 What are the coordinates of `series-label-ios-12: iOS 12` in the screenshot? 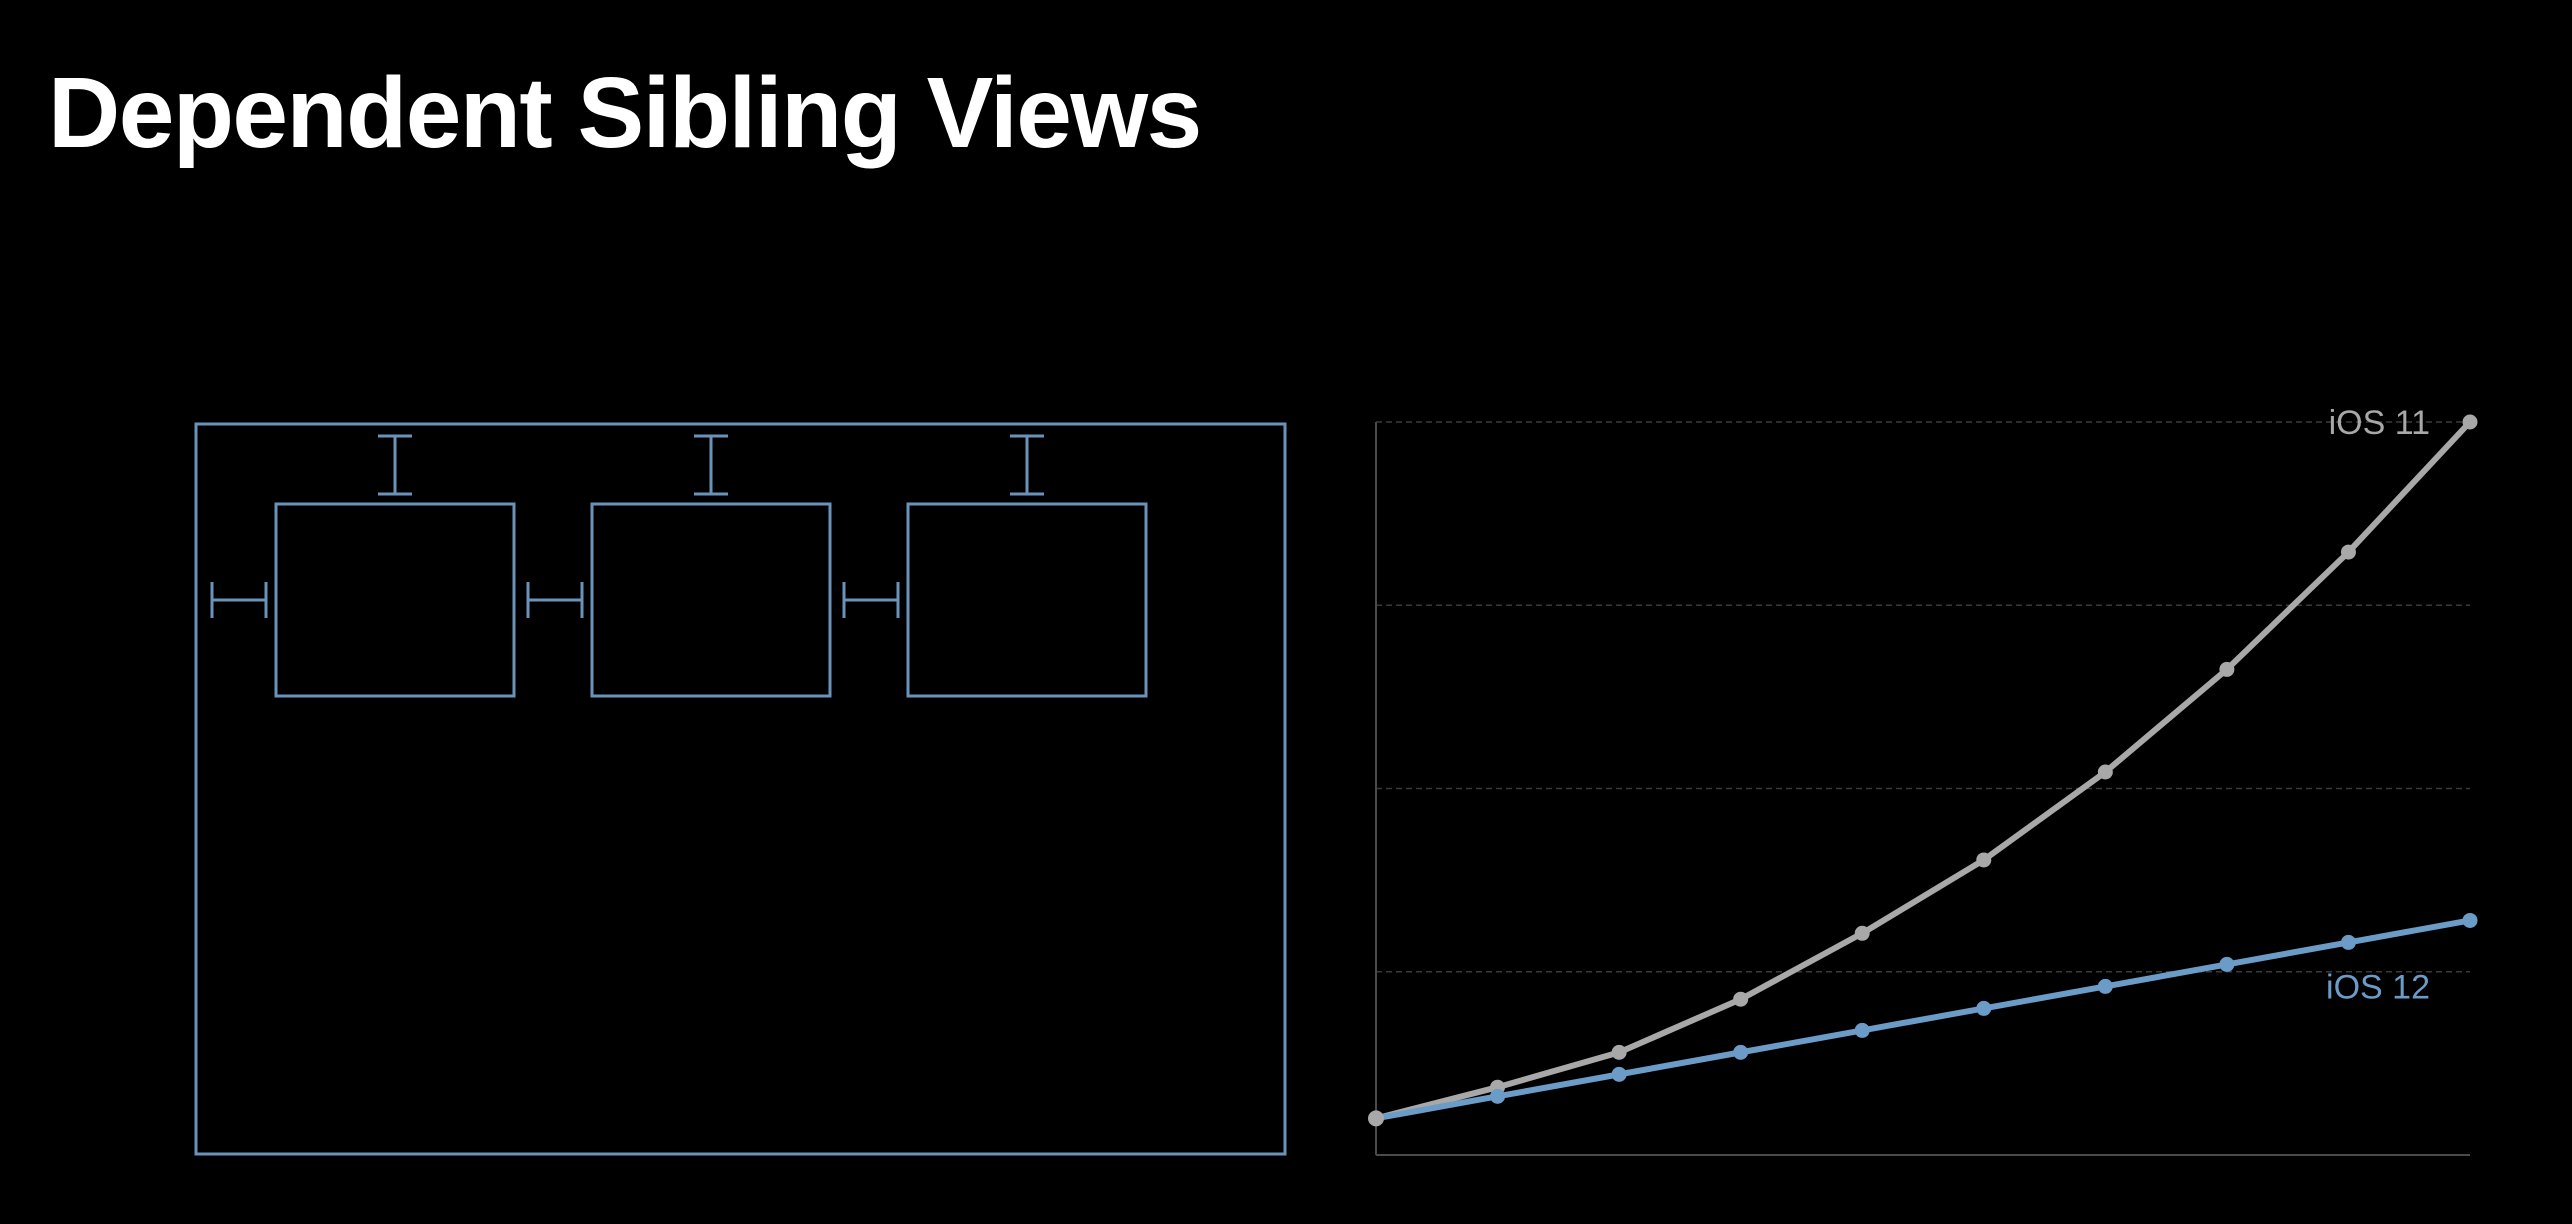 It's located at (2378, 987).